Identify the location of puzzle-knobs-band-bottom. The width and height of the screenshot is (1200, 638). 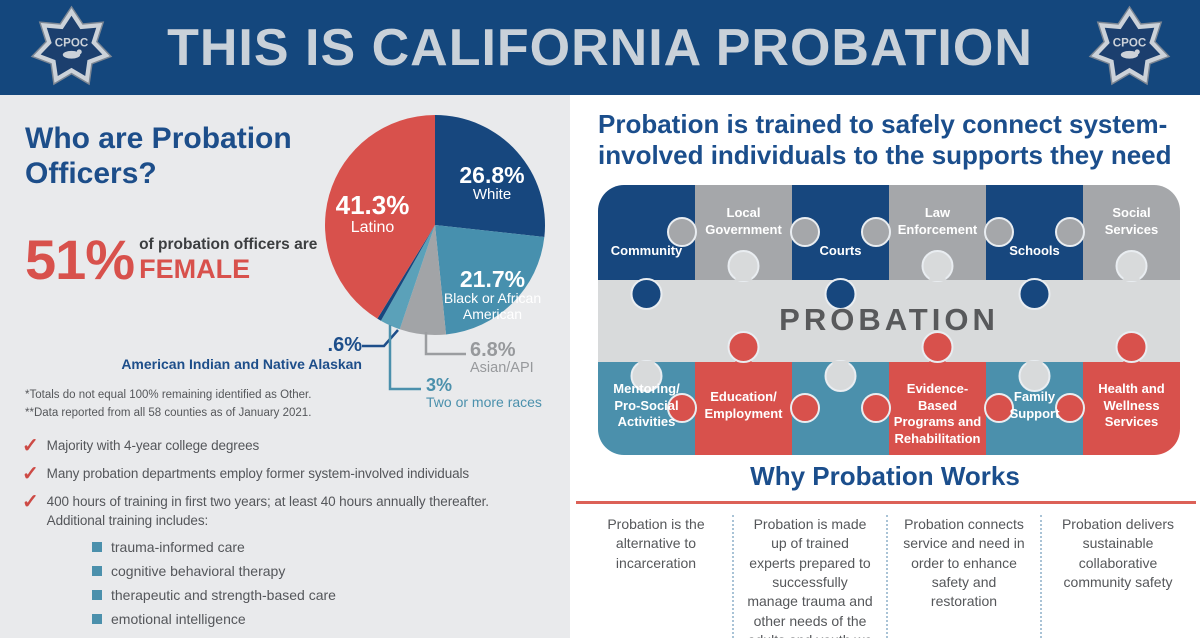
(889, 361).